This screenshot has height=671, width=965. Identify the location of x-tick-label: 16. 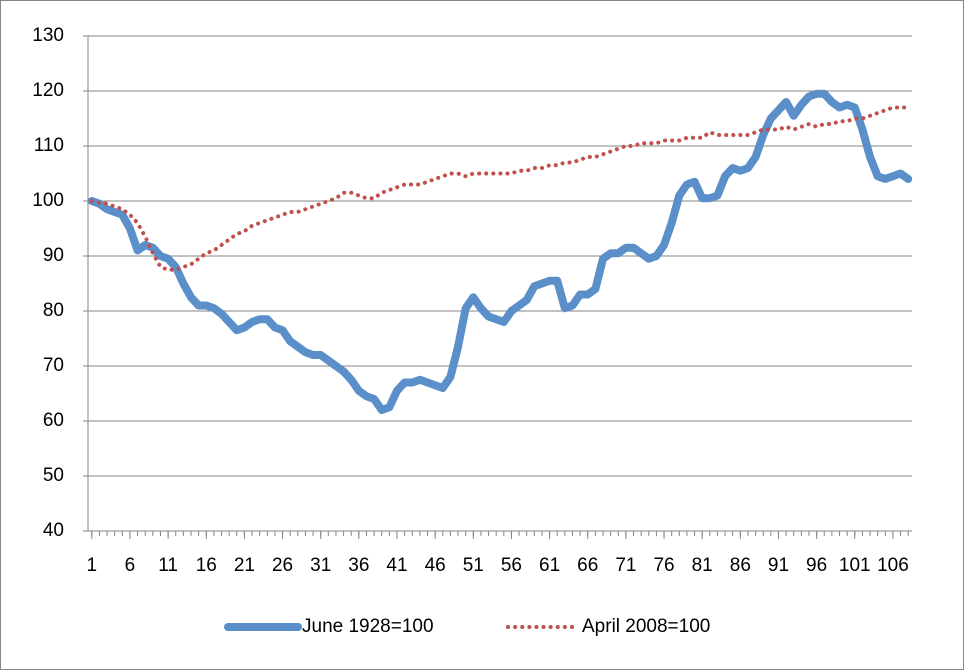
(206, 565).